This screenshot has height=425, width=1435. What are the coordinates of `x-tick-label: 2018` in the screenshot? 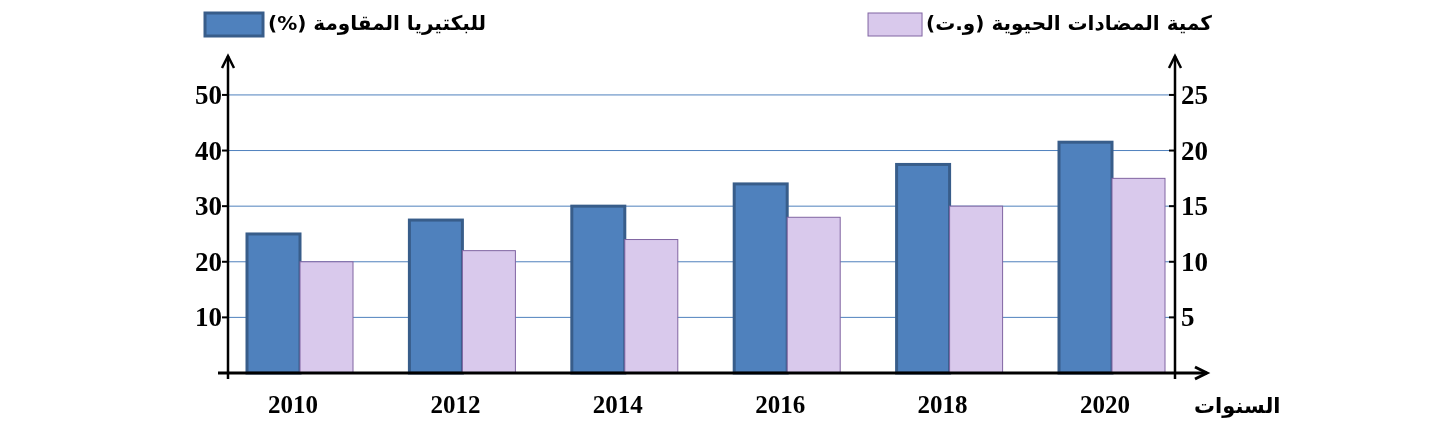 It's located at (942, 404).